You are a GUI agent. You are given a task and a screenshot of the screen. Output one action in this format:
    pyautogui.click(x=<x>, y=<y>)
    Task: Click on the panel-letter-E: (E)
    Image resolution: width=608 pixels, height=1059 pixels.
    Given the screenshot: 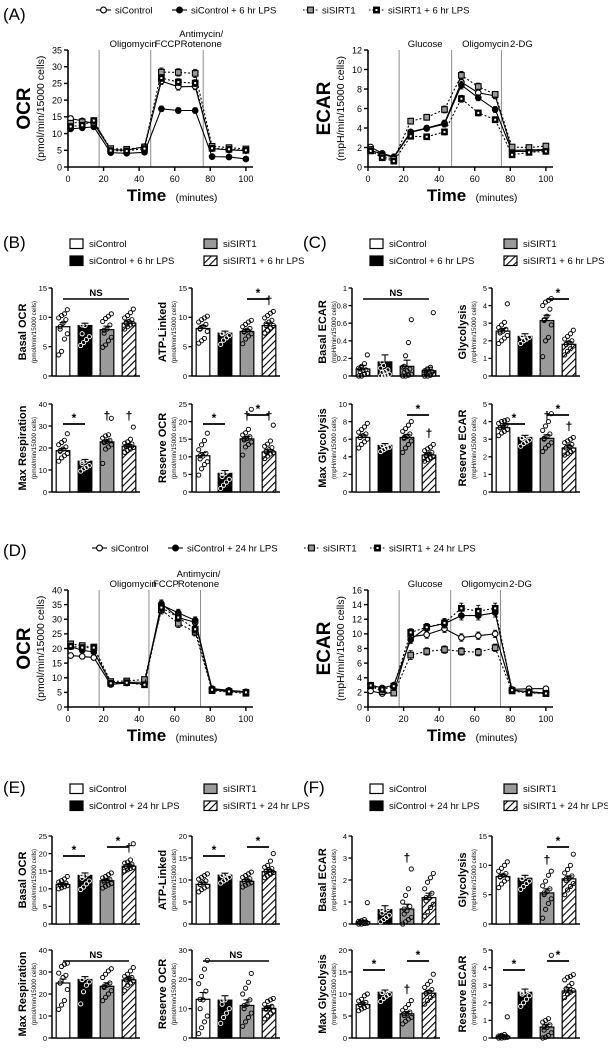 What is the action you would take?
    pyautogui.click(x=14, y=787)
    